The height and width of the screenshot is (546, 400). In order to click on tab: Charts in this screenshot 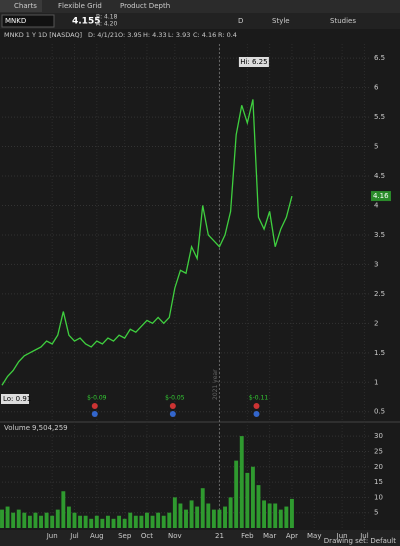, I will do `click(25, 6)`.